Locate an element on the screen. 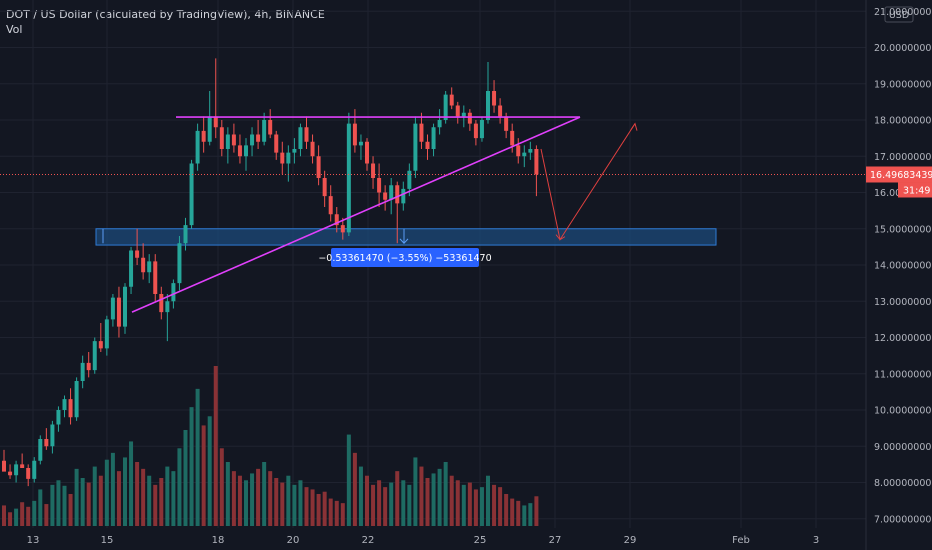 This screenshot has width=932, height=550. price-axis-bg is located at coordinates (899, 275).